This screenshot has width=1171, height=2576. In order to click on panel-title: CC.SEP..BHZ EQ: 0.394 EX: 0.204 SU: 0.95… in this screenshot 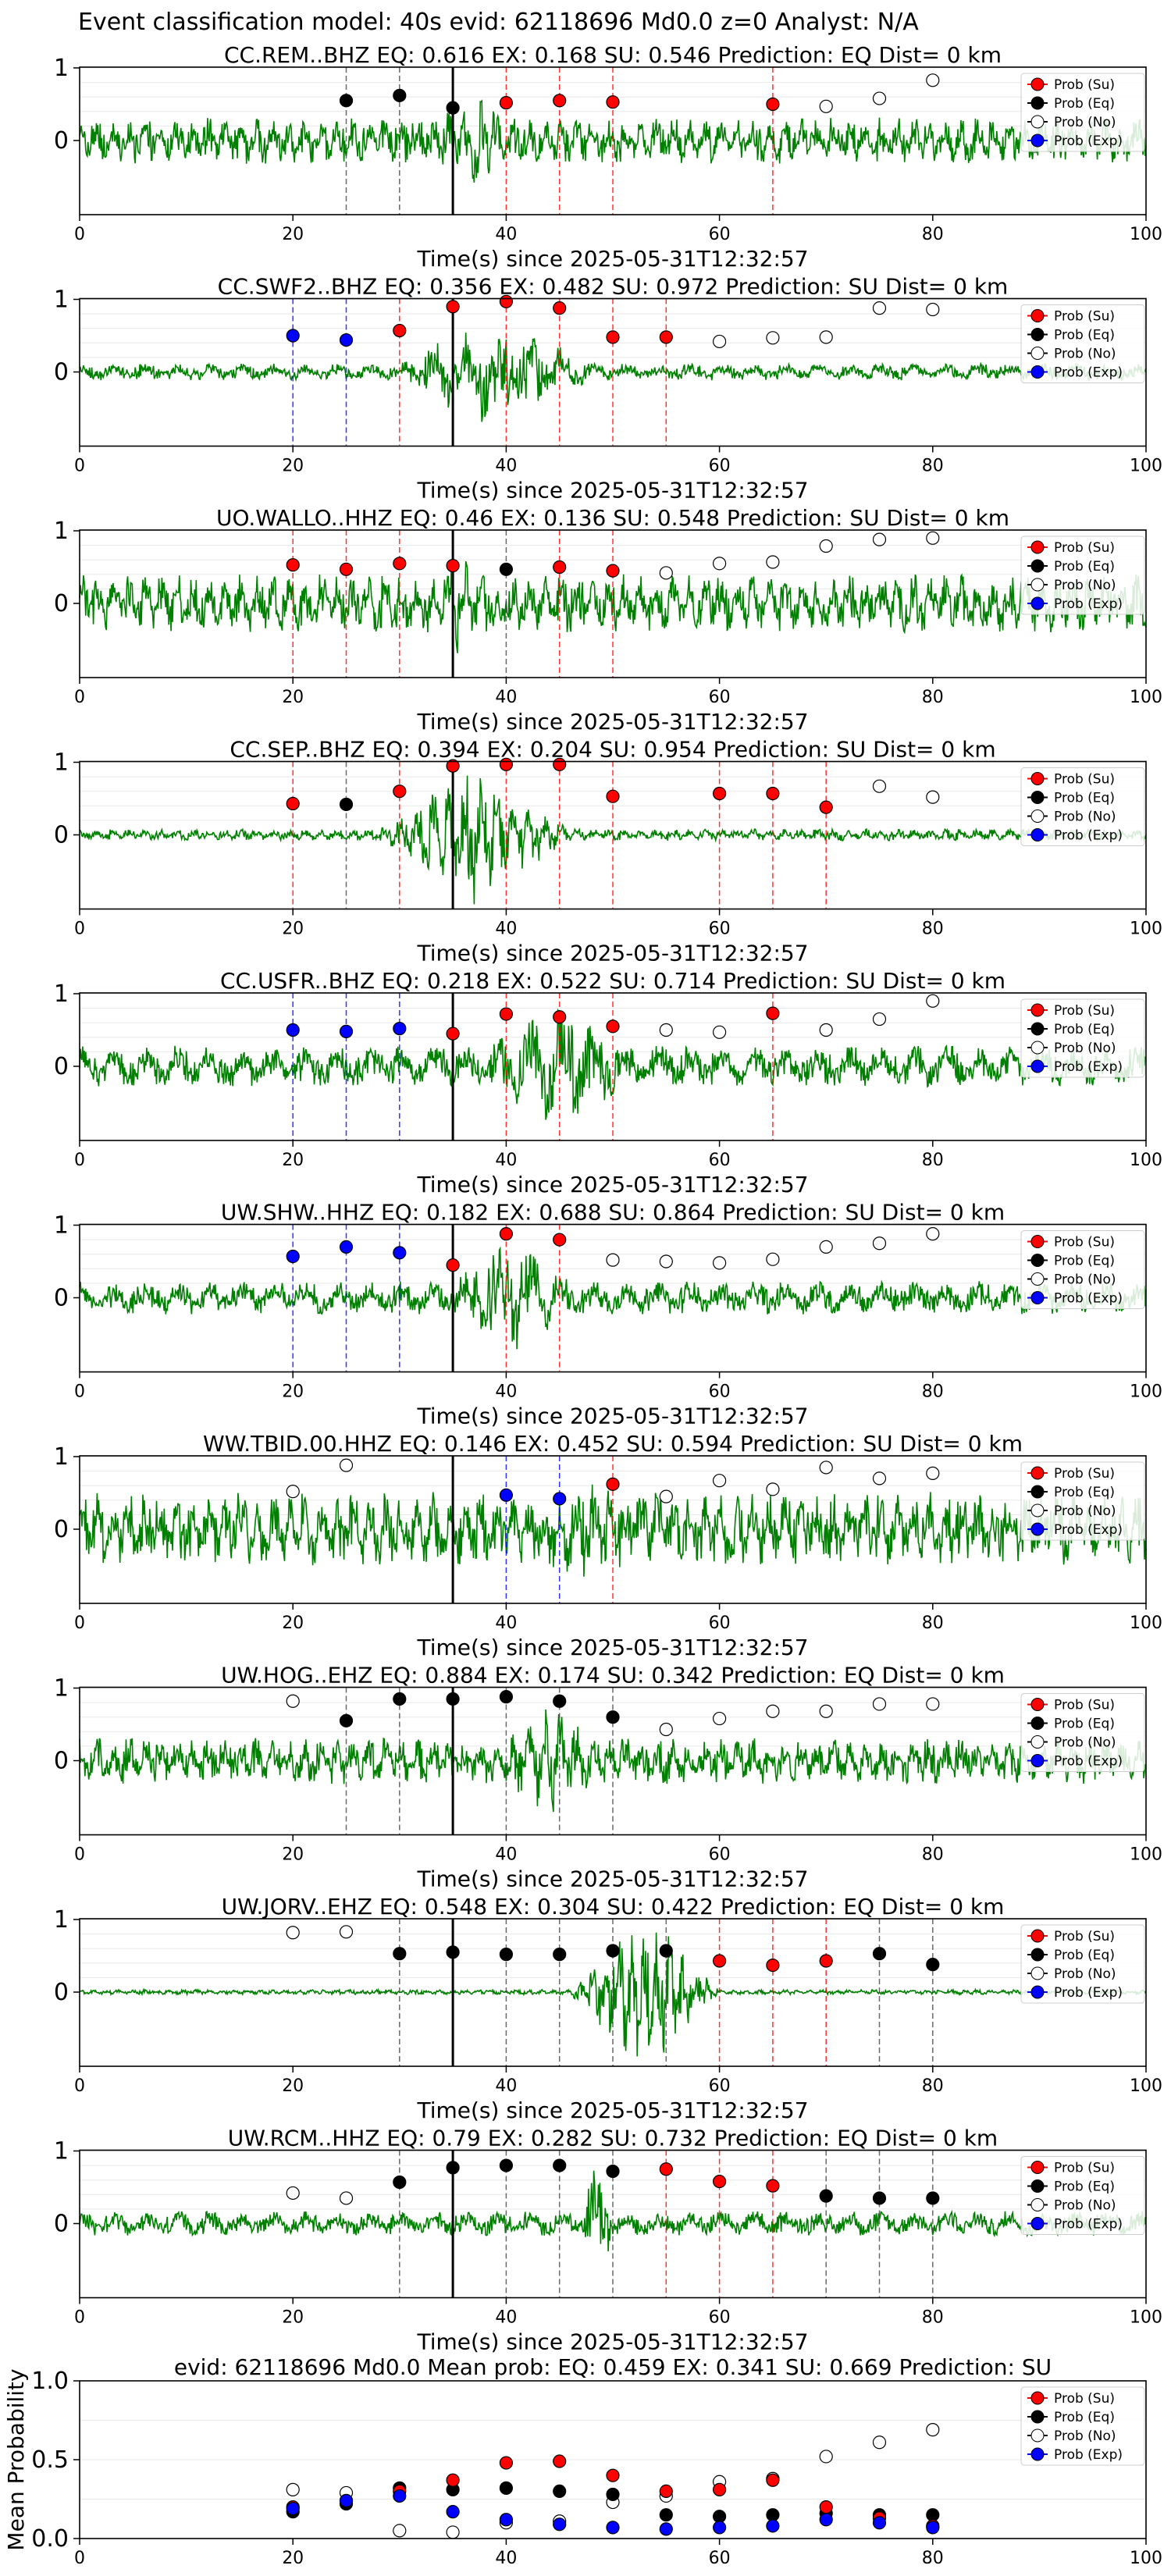, I will do `click(612, 750)`.